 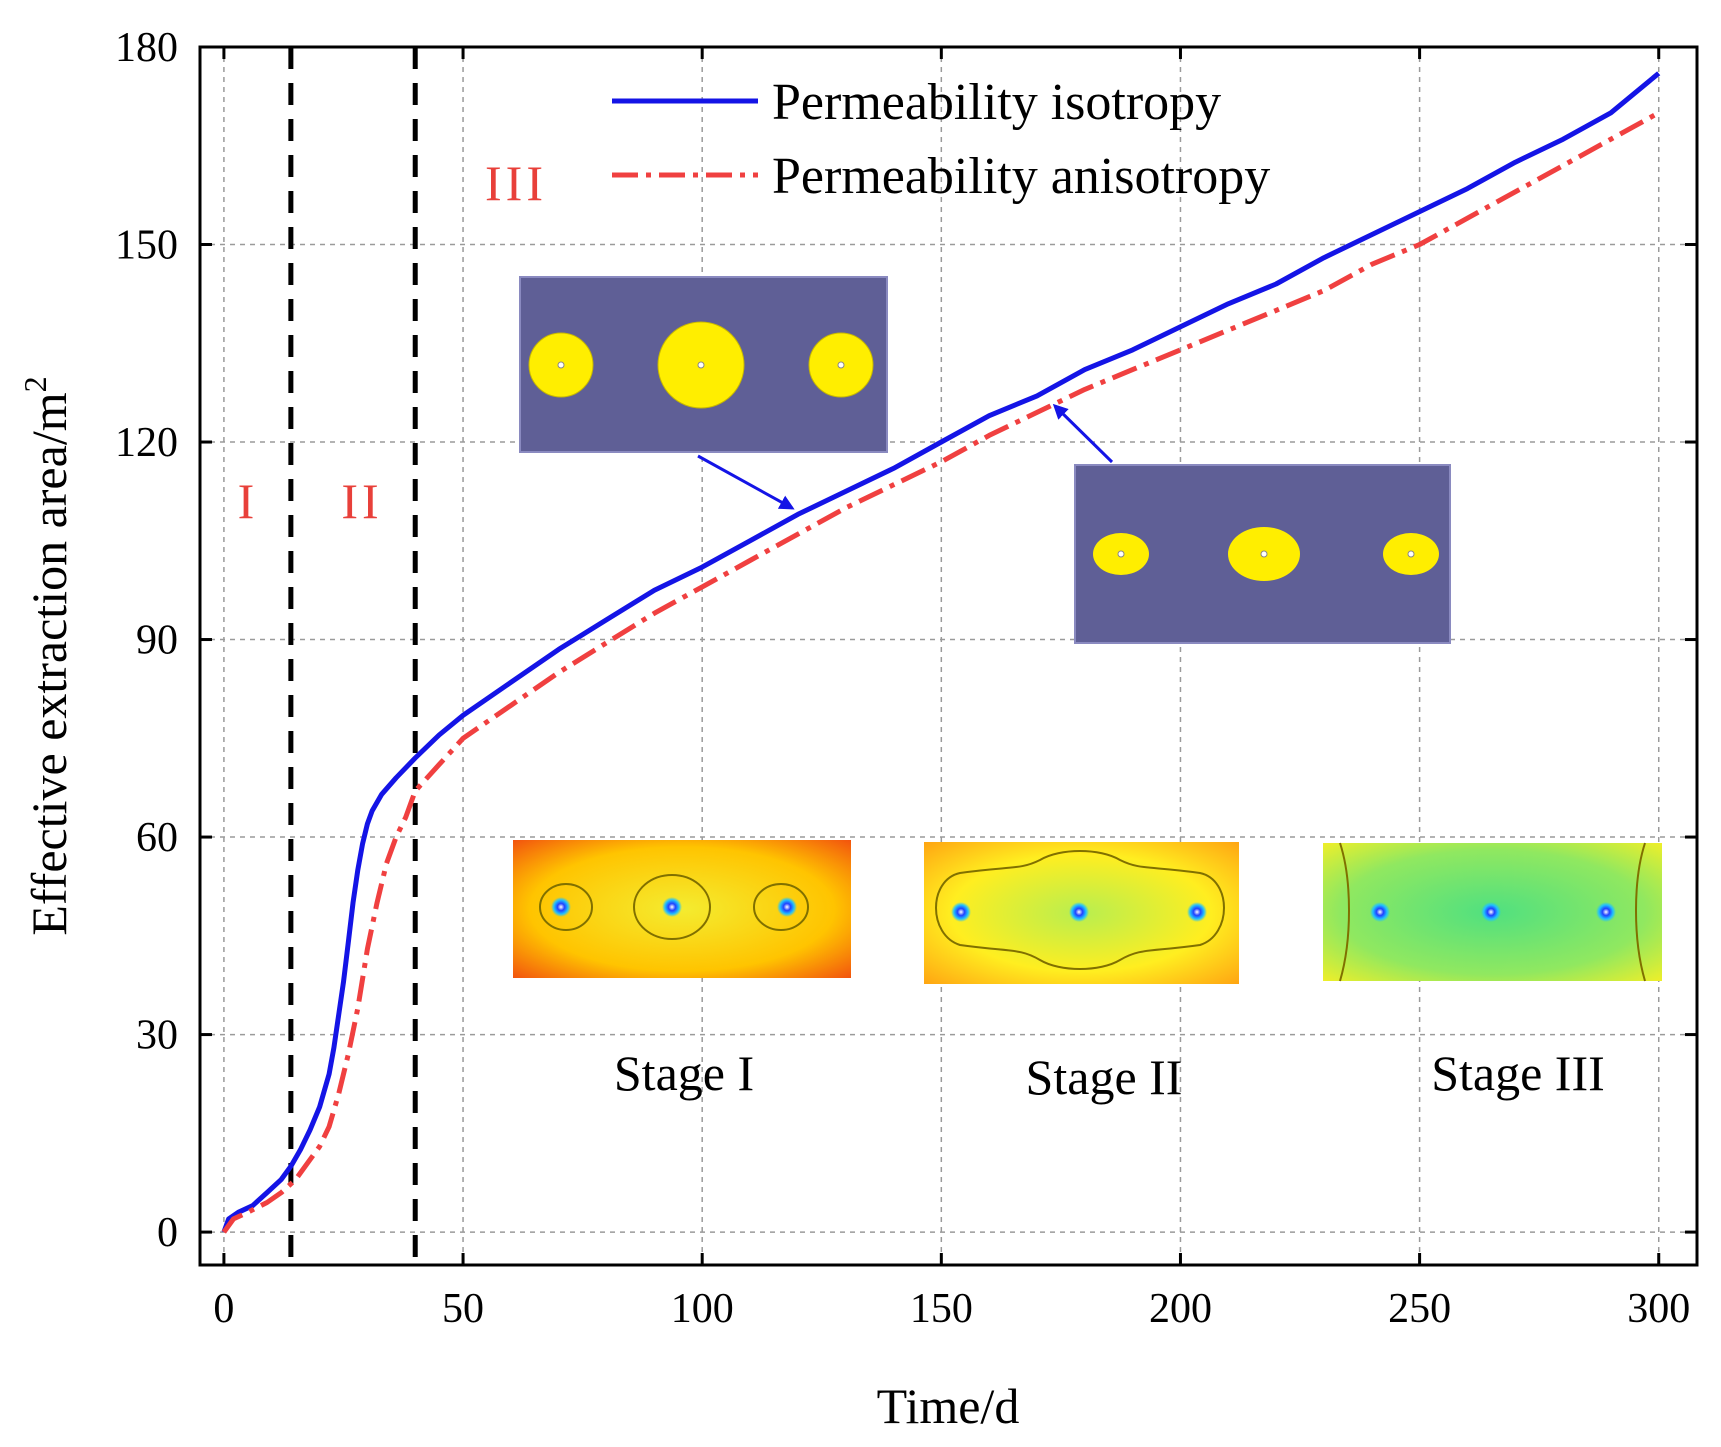 I want to click on y-tick-label: 30, so click(x=157, y=1036).